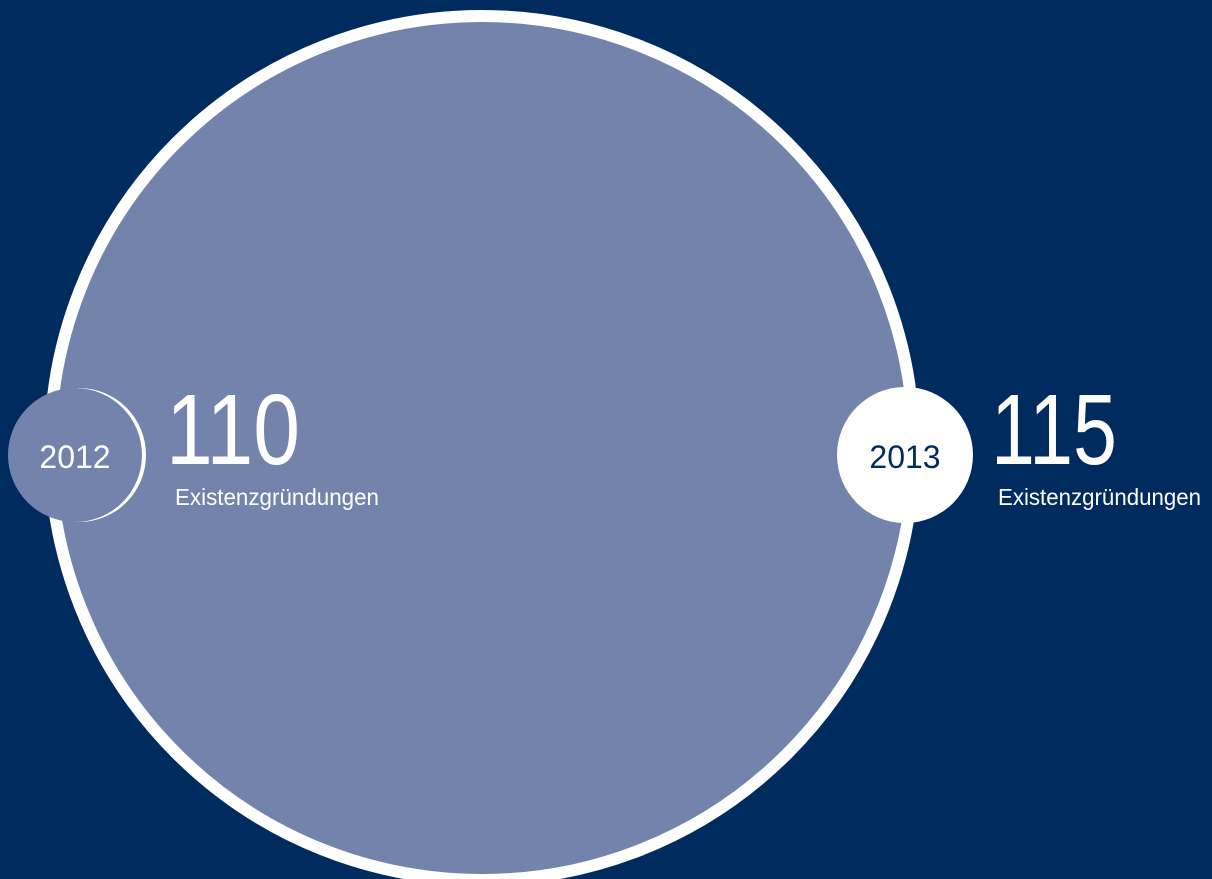 The height and width of the screenshot is (879, 1212). Describe the element at coordinates (233, 430) in the screenshot. I see `count-value: 110` at that location.